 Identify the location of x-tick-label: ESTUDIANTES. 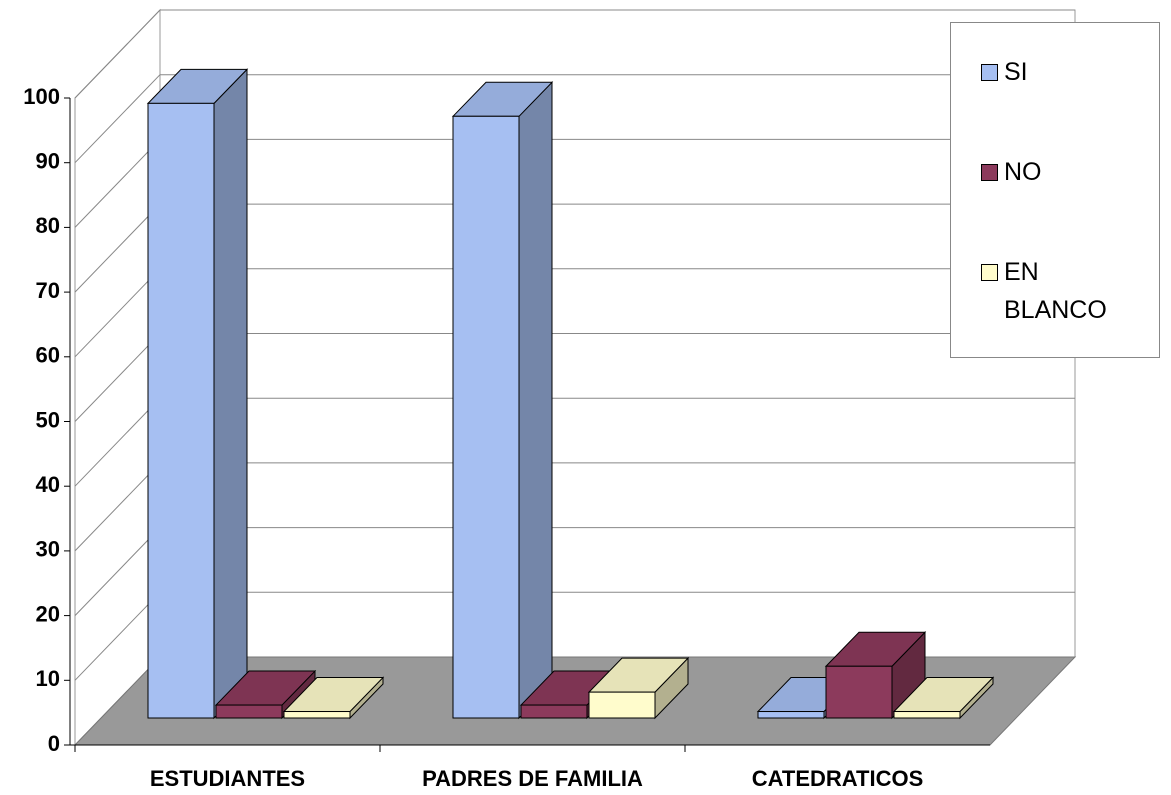
(227, 778).